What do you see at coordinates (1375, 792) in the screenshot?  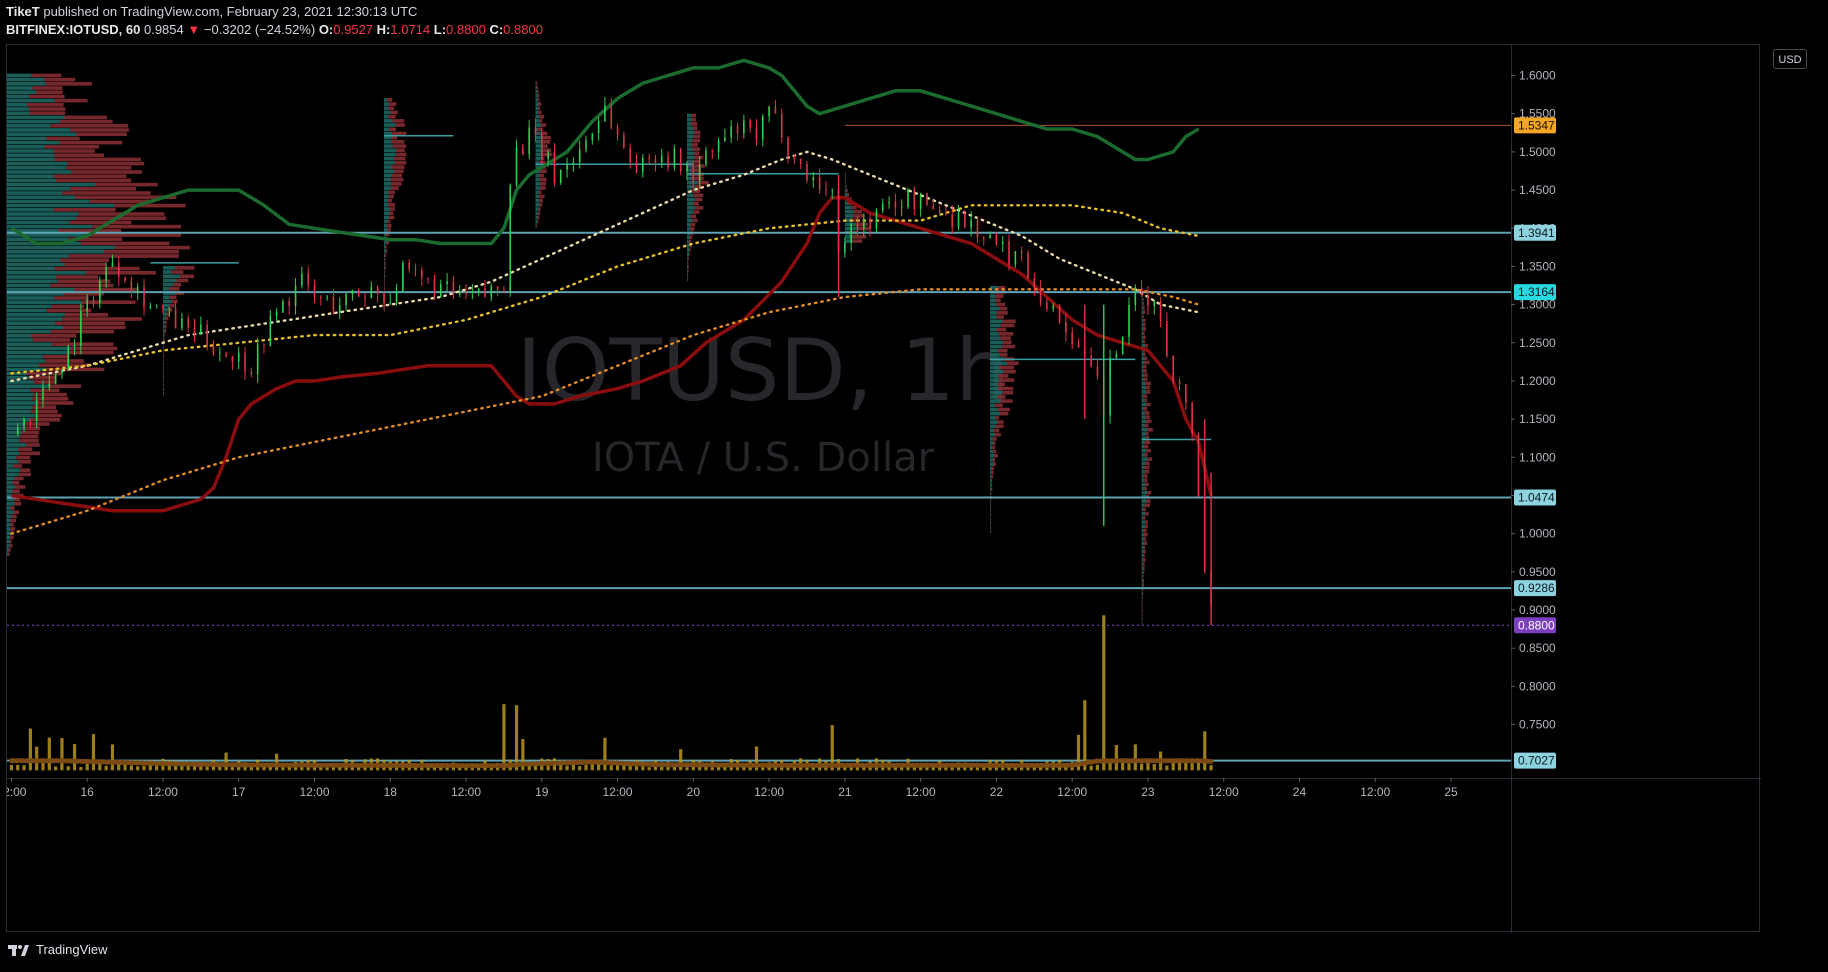 I see `time-tick-label: 12:00` at bounding box center [1375, 792].